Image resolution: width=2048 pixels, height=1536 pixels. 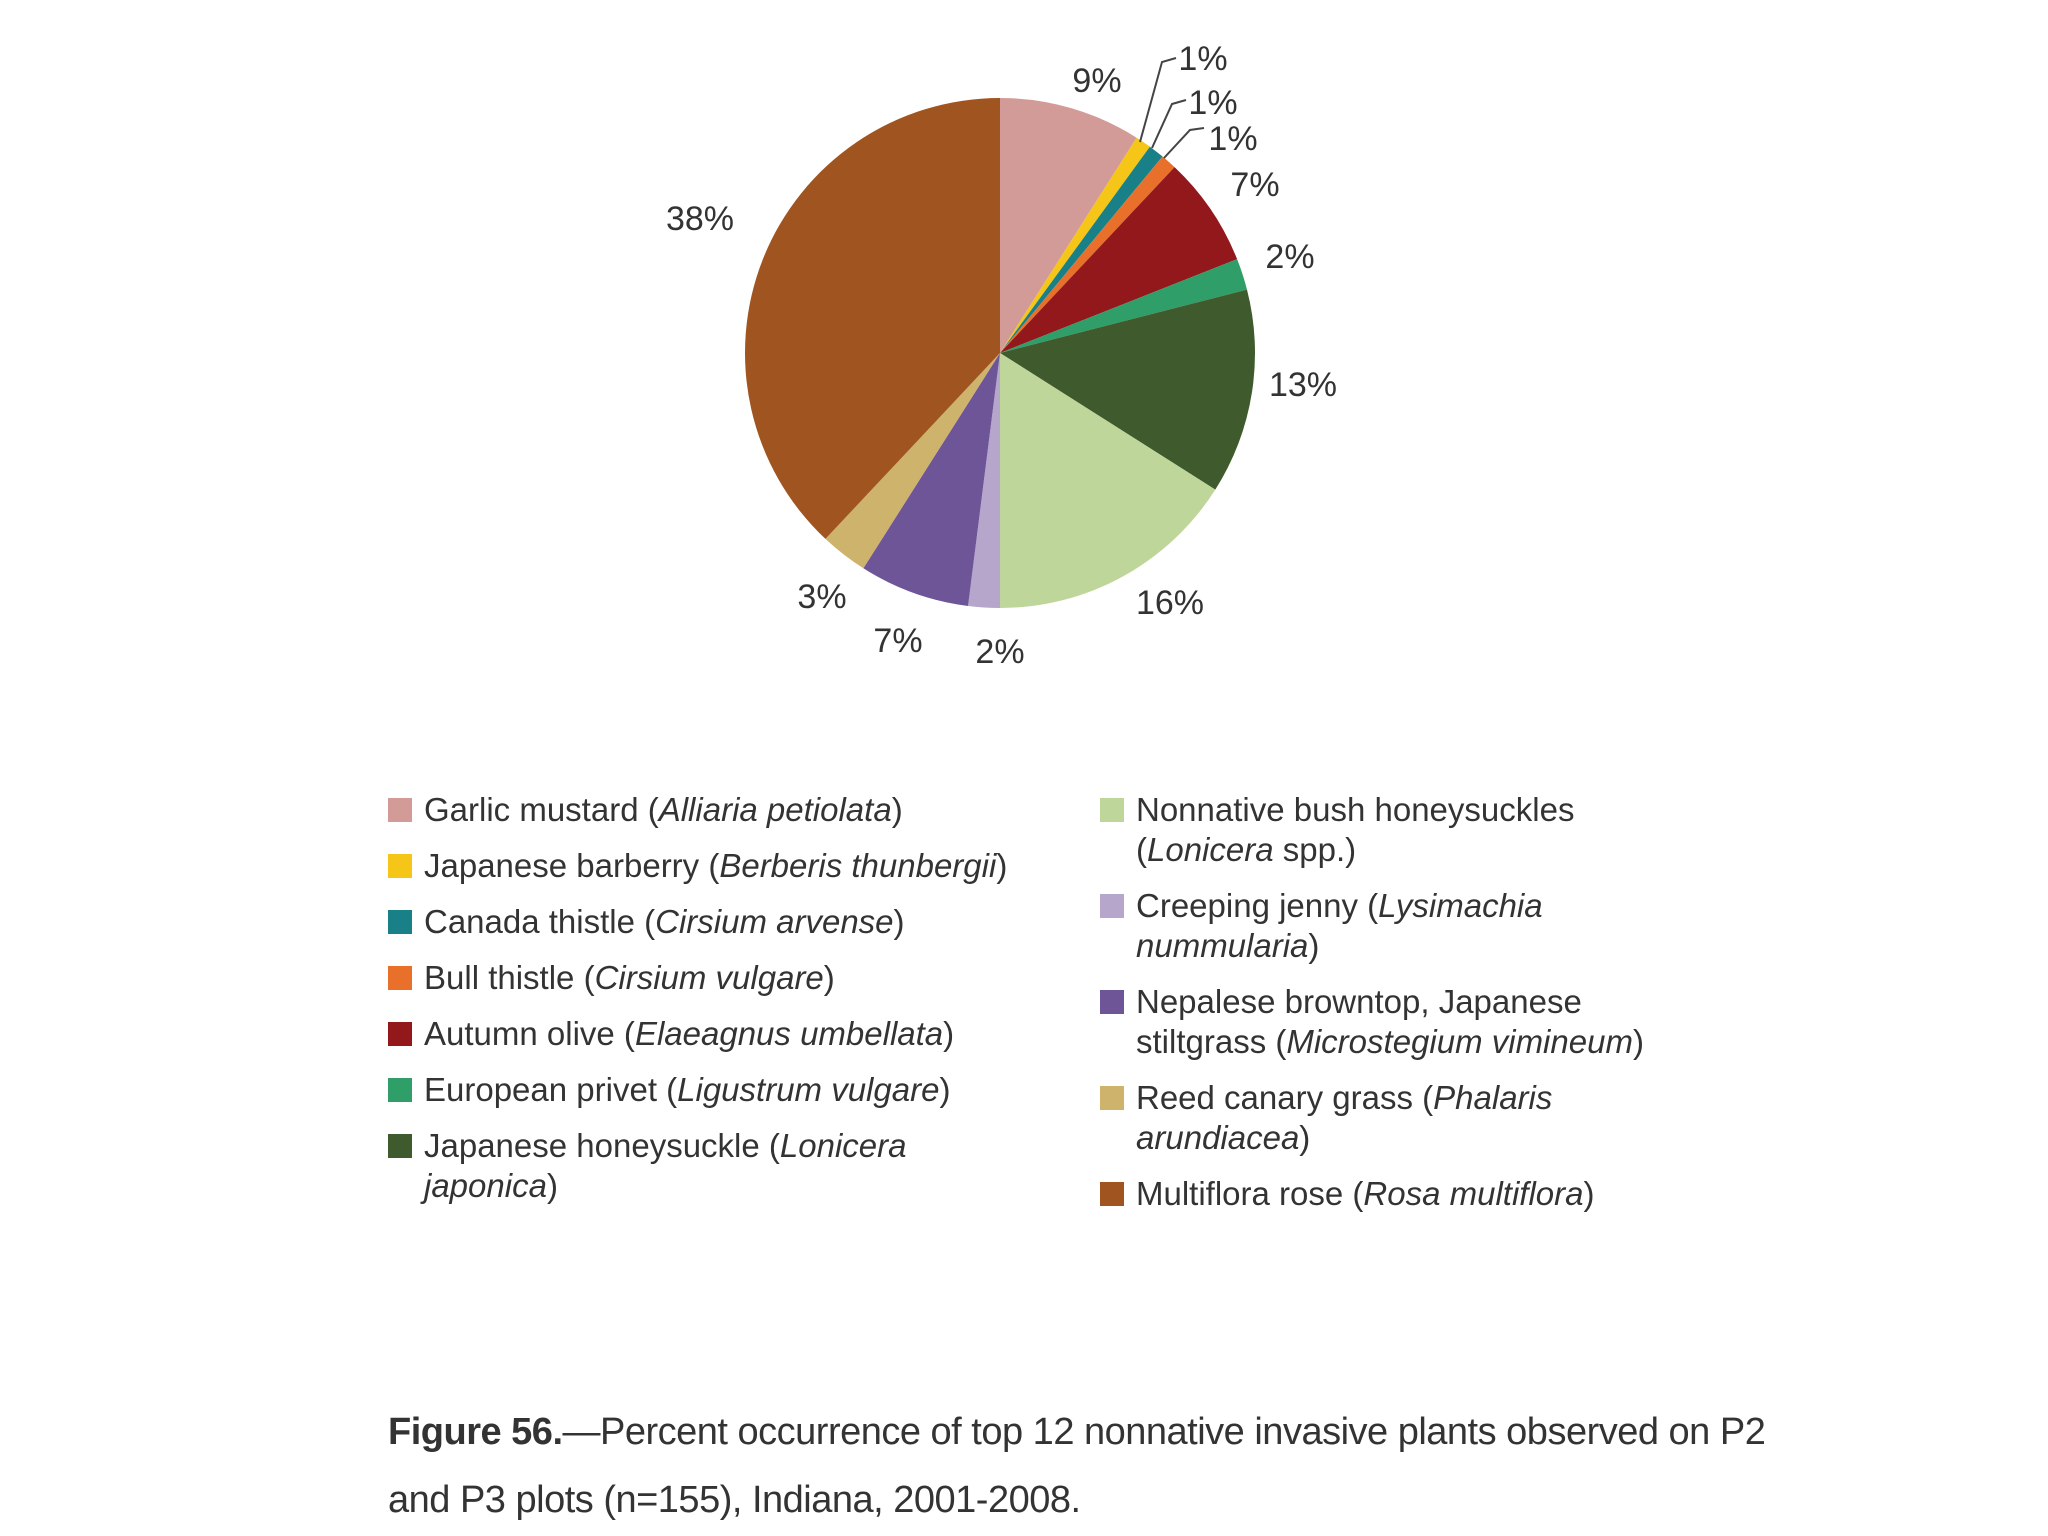 What do you see at coordinates (1355, 829) in the screenshot?
I see `legend-common-name: Nonnative bush honeysuckles (` at bounding box center [1355, 829].